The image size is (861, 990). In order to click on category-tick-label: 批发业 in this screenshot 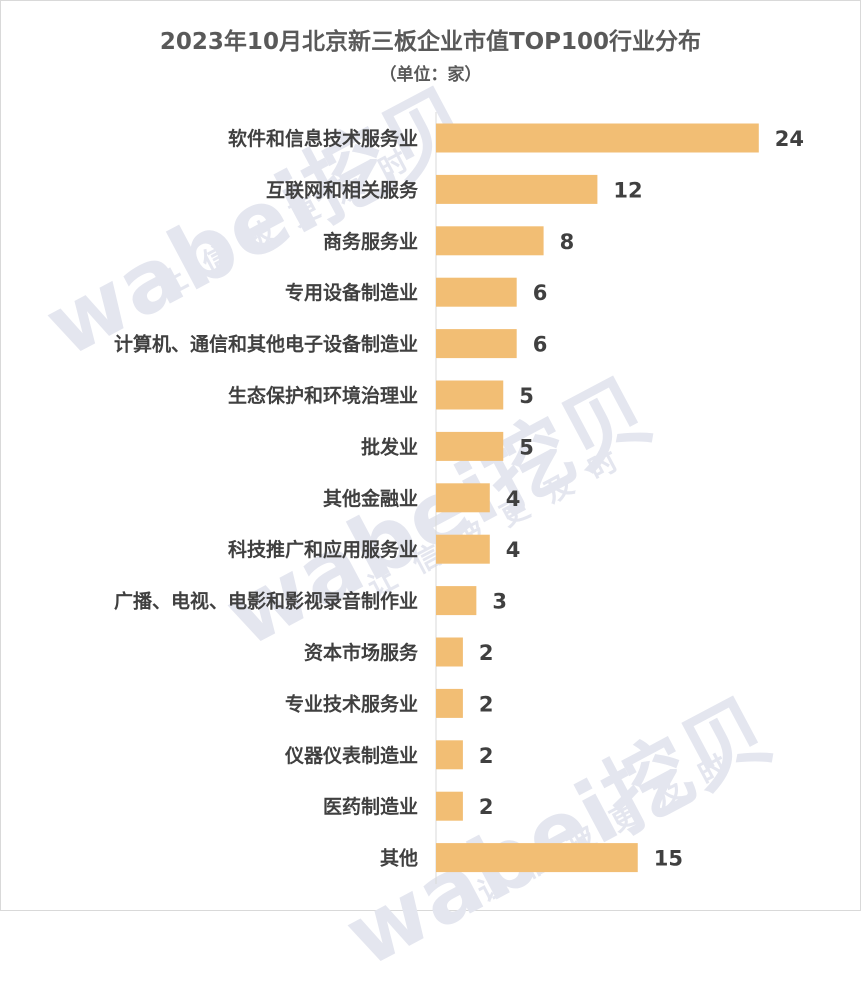, I will do `click(389, 446)`.